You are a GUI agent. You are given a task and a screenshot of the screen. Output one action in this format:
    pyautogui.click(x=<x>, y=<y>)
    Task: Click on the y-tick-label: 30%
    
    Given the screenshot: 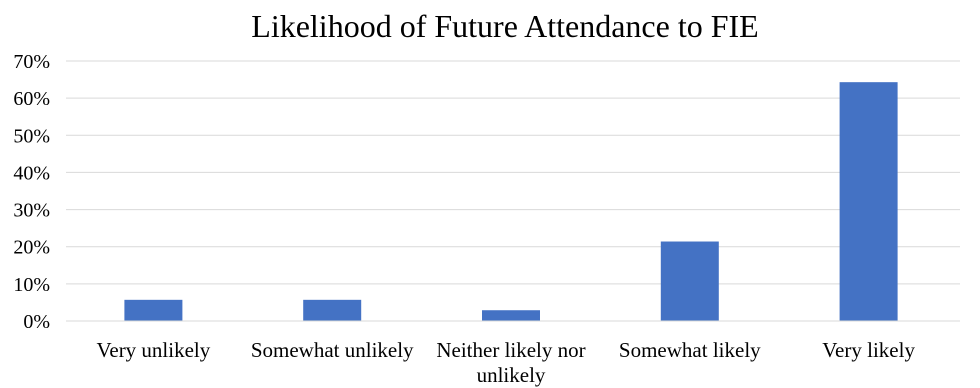 What is the action you would take?
    pyautogui.click(x=31, y=211)
    